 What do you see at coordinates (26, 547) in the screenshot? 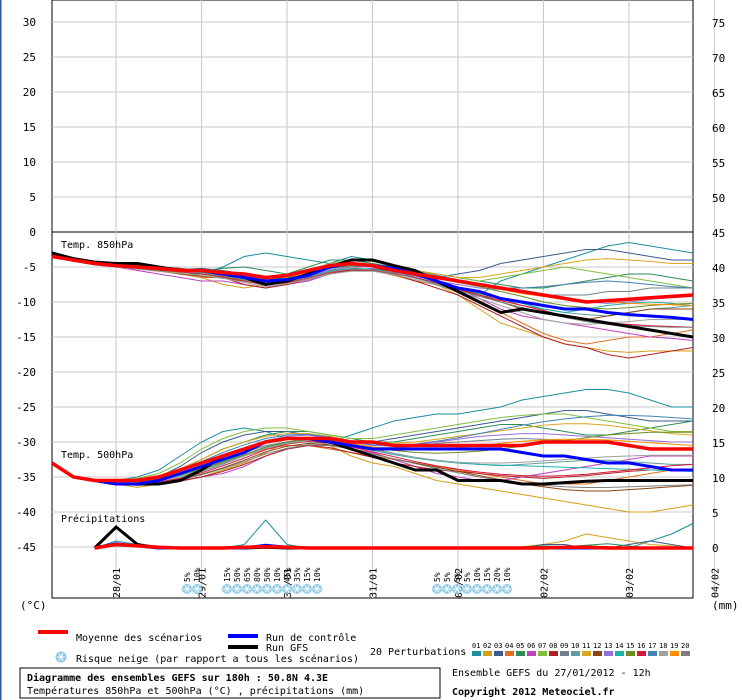
I see `left-tick-label: -45` at bounding box center [26, 547].